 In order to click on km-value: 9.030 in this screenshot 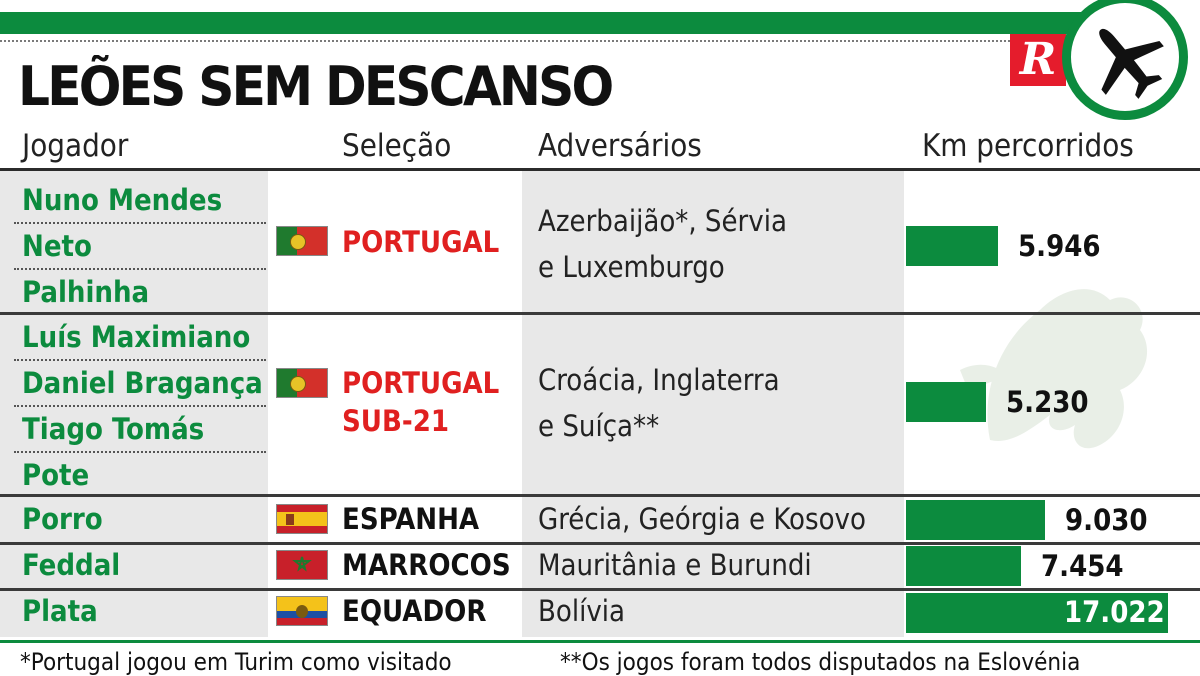, I will do `click(1106, 520)`.